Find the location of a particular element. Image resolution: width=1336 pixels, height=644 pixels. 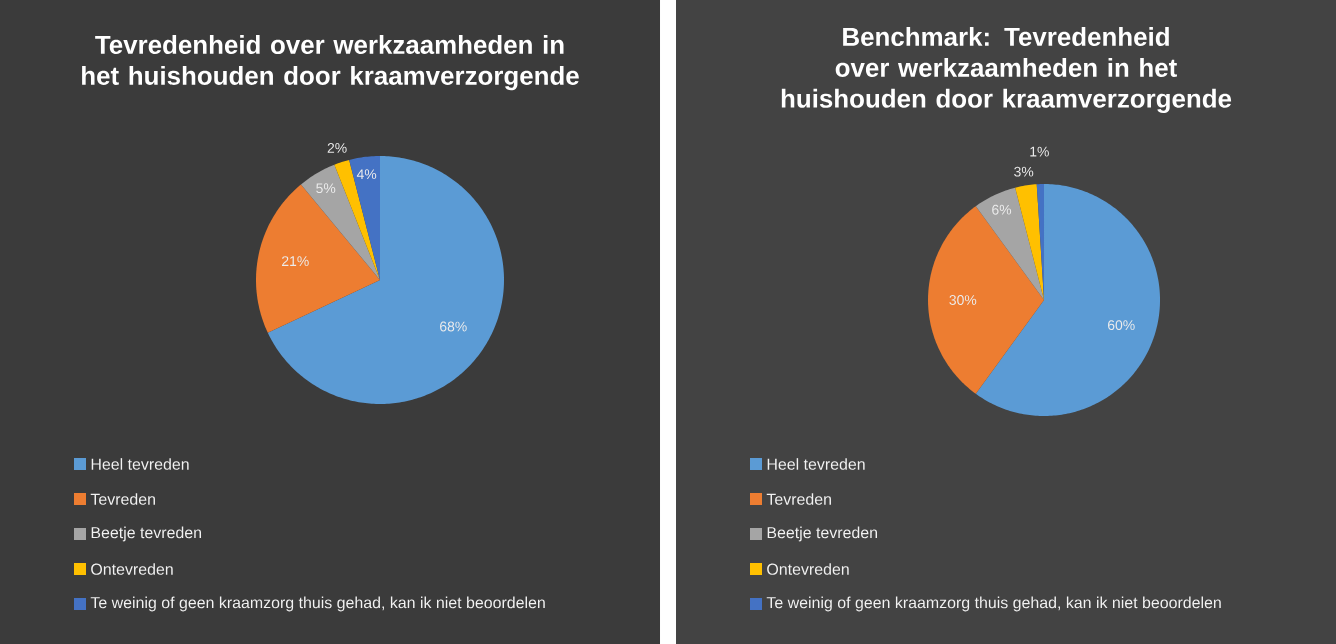

chart-title: Benchmark: Tevredenheid over werkzaamheden in het huishouden door kraamverzorgende is located at coordinates (1006, 70).